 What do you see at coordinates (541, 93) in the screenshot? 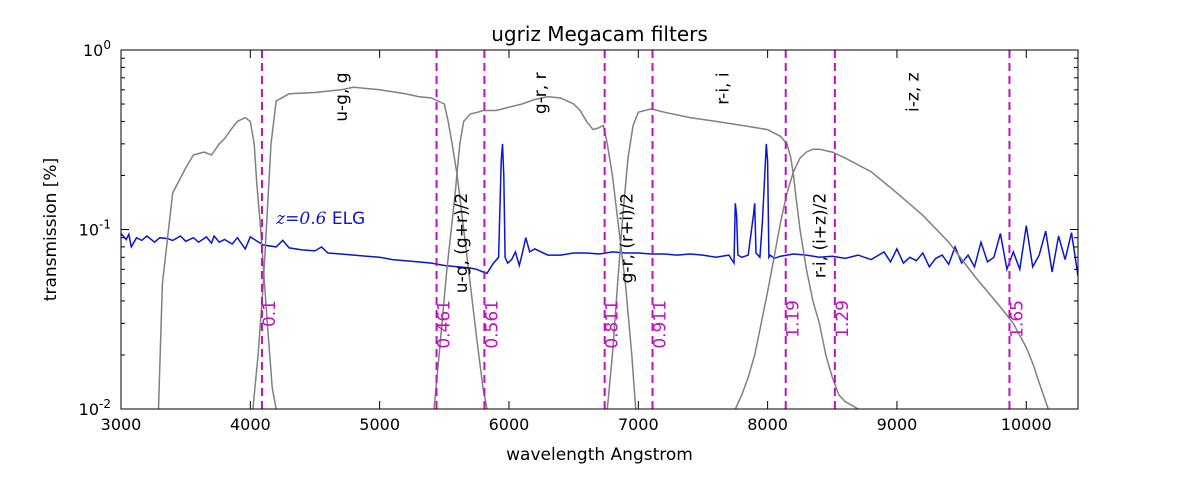
I see `color-annotation: g-r, r` at bounding box center [541, 93].